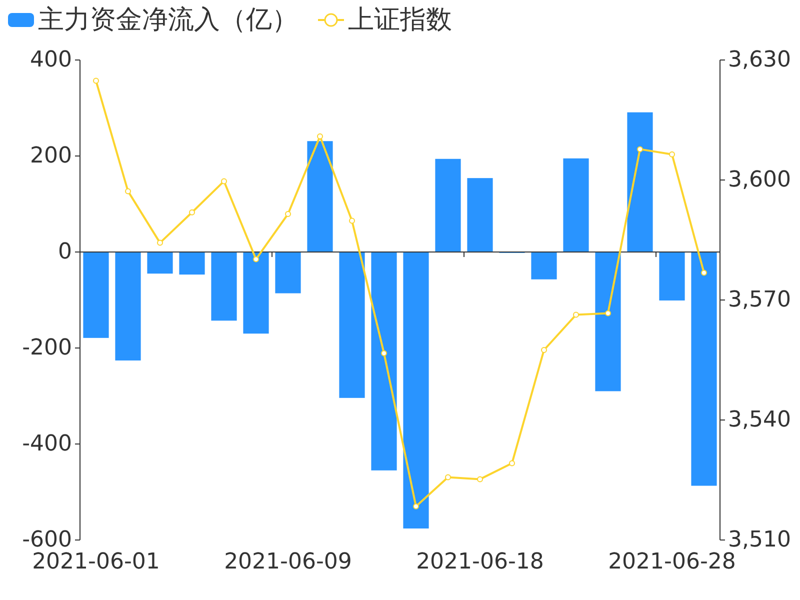  I want to click on legend-label: 主力资金净流入（亿）, so click(168, 20).